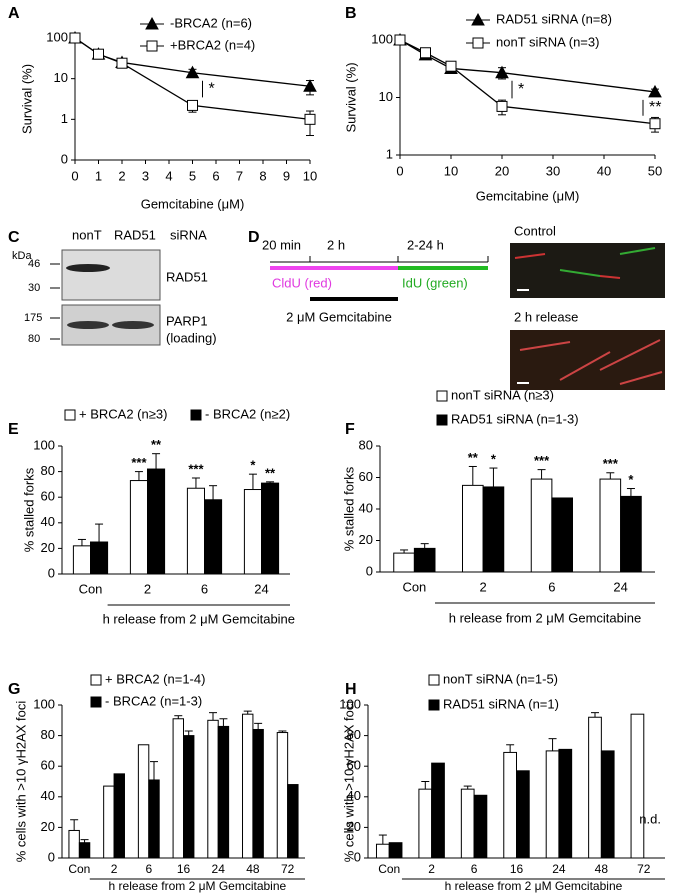 This screenshot has width=681, height=895. What do you see at coordinates (631, 479) in the screenshot?
I see `significance: *` at bounding box center [631, 479].